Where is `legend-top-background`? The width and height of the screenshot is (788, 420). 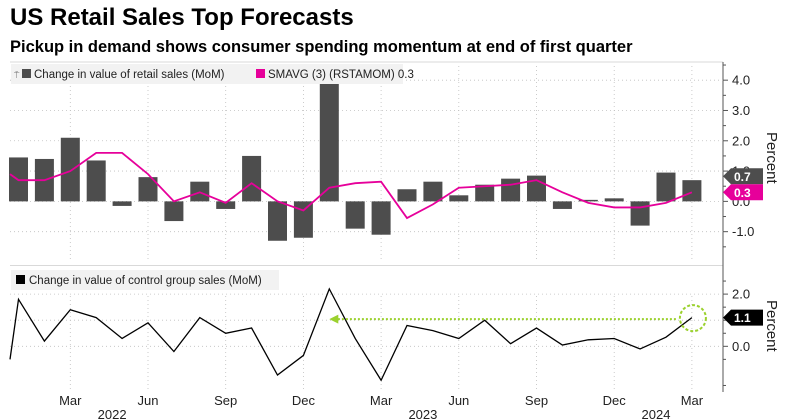 legend-top-background is located at coordinates (207, 74).